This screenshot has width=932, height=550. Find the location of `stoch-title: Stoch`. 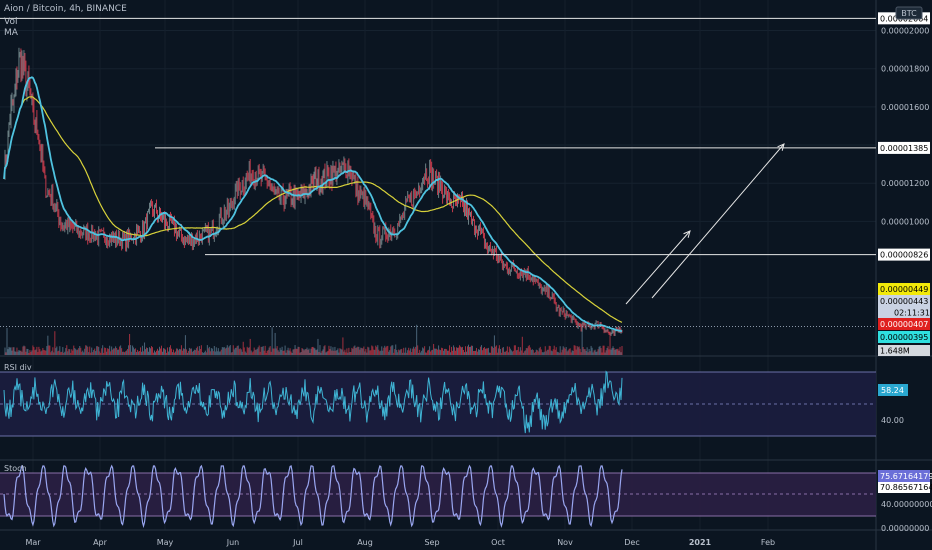

stoch-title: Stoch is located at coordinates (15, 468).